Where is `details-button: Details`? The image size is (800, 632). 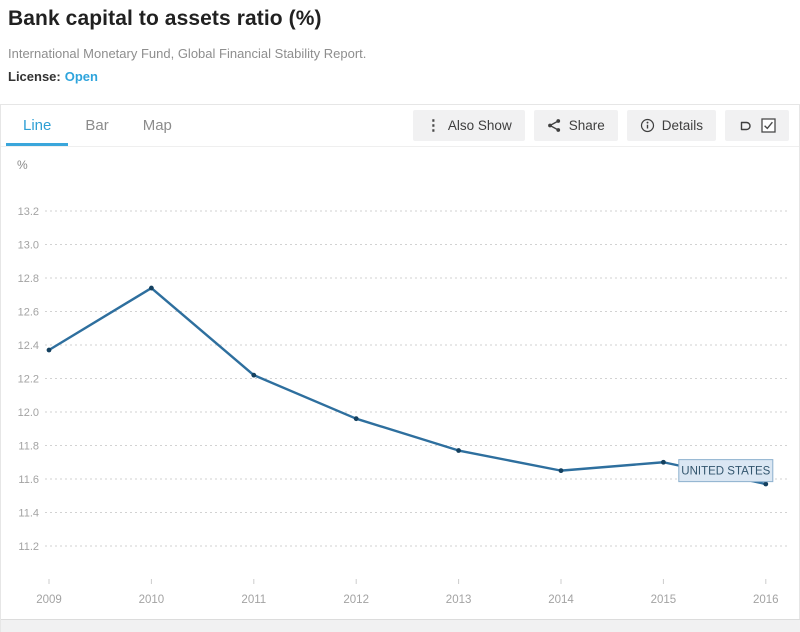 details-button: Details is located at coordinates (671, 125).